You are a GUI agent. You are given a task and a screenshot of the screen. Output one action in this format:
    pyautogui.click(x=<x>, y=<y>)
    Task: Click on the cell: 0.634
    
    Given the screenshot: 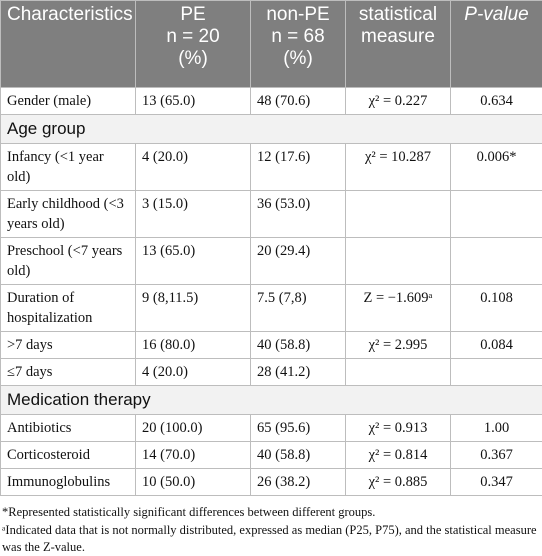 What is the action you would take?
    pyautogui.click(x=496, y=101)
    